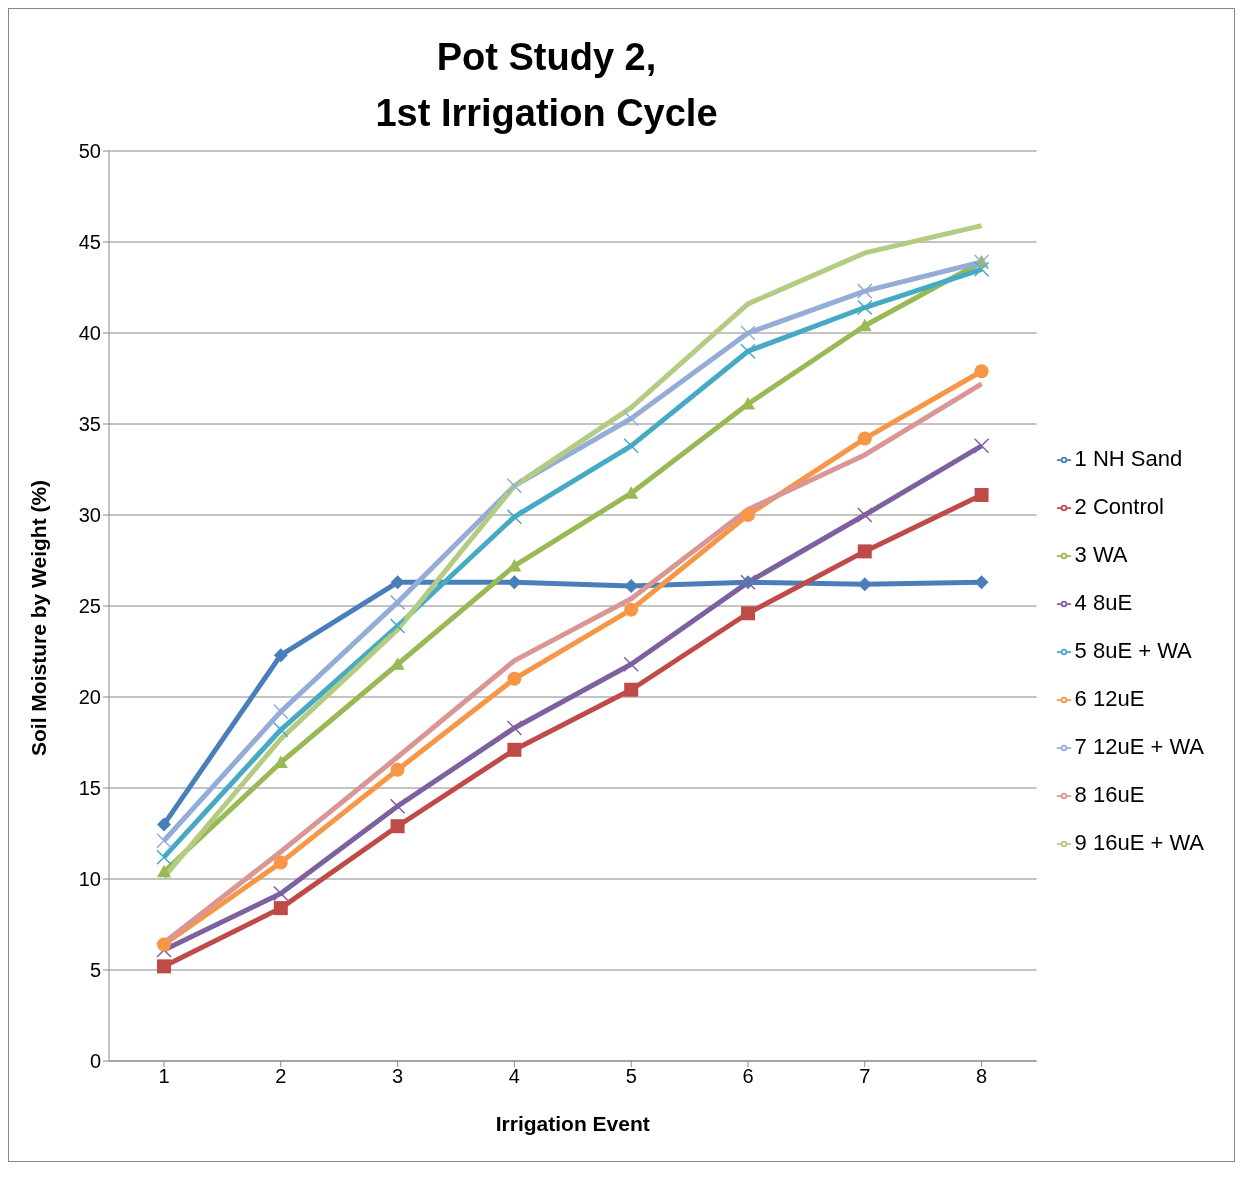 The width and height of the screenshot is (1247, 1204). I want to click on x-tick-label: 5, so click(631, 1076).